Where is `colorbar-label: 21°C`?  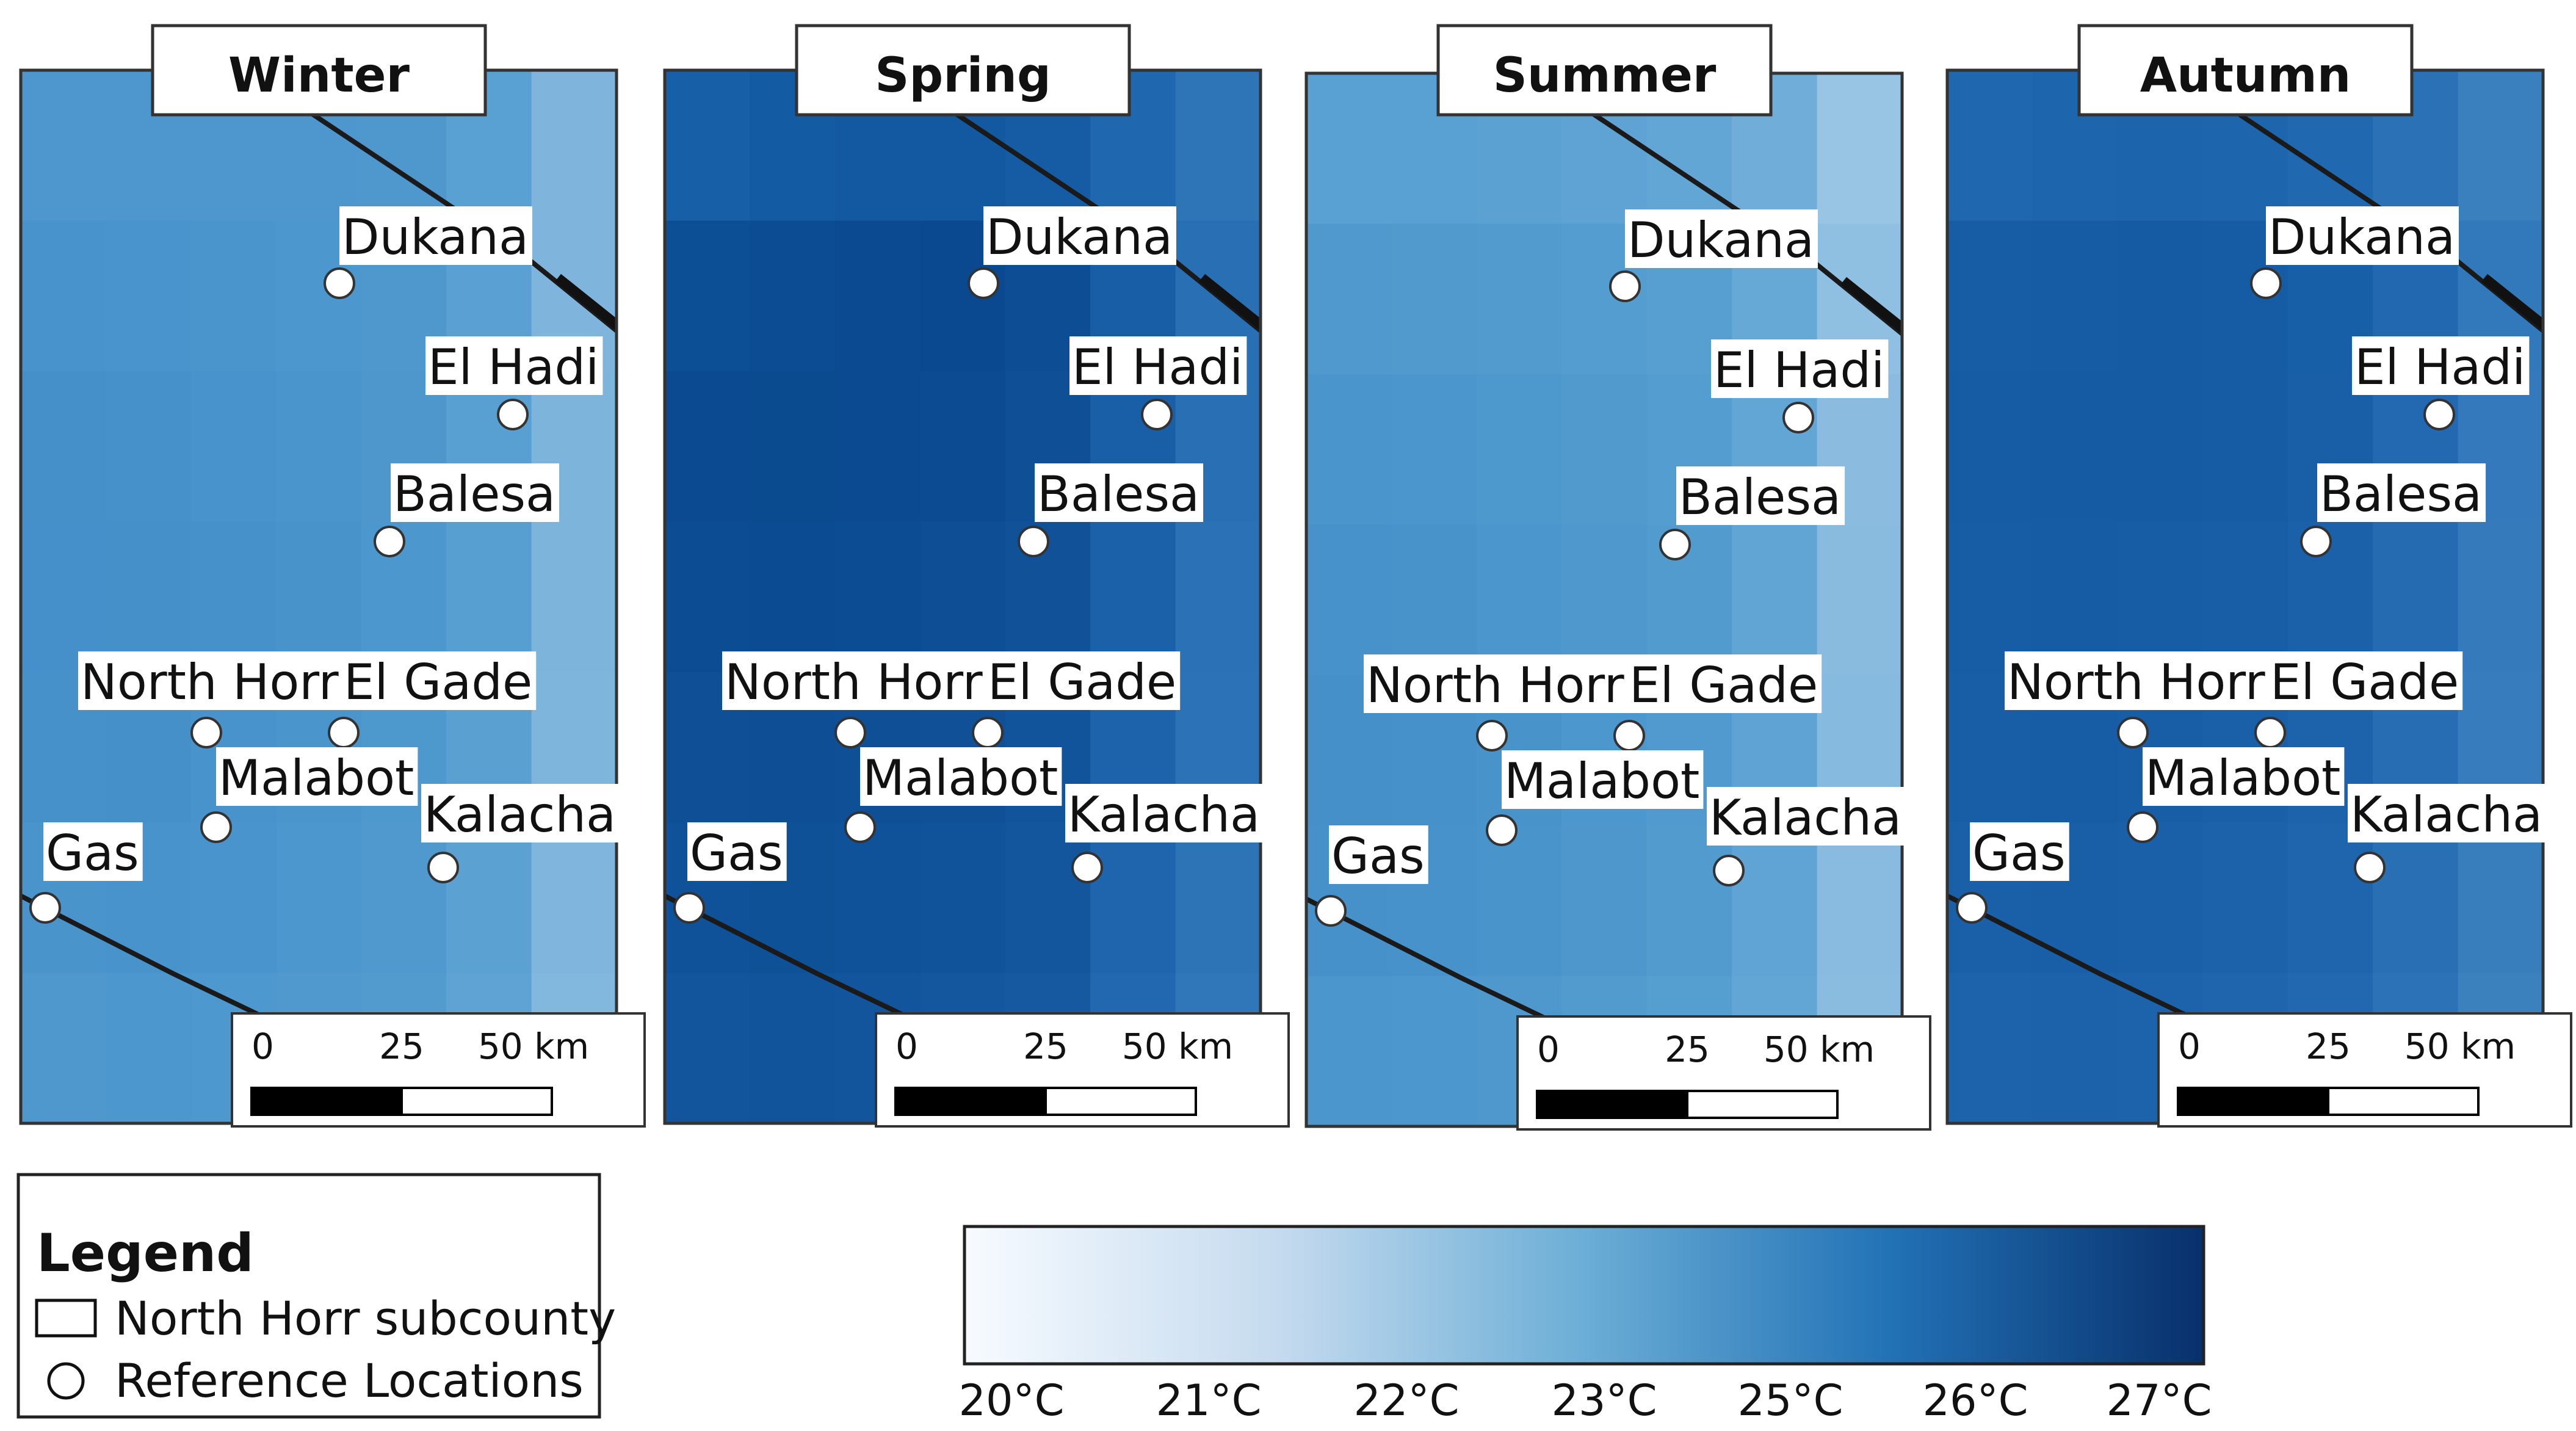
colorbar-label: 21°C is located at coordinates (1209, 1400).